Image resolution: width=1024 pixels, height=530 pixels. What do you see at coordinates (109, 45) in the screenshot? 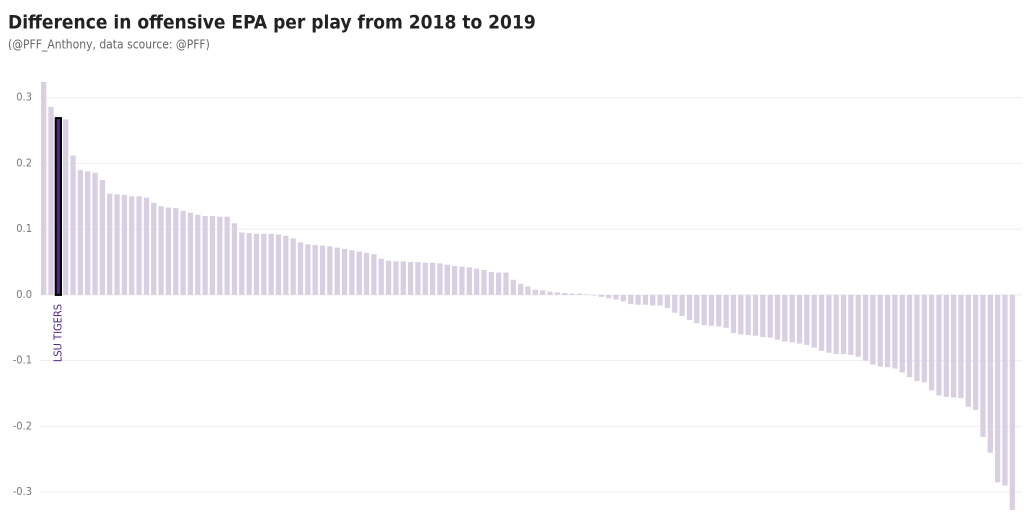
I see `chart-subtitle: (@PFF_Anthony, data scource: @PFF)` at bounding box center [109, 45].